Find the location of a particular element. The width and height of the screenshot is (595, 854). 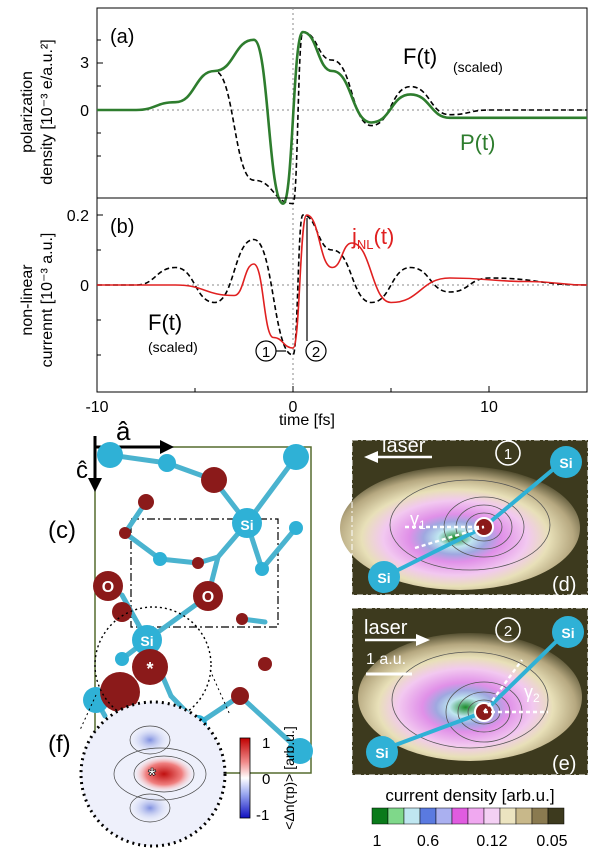

panel-d: Si Si γ1 laser 1 (d) is located at coordinates (464, 515).